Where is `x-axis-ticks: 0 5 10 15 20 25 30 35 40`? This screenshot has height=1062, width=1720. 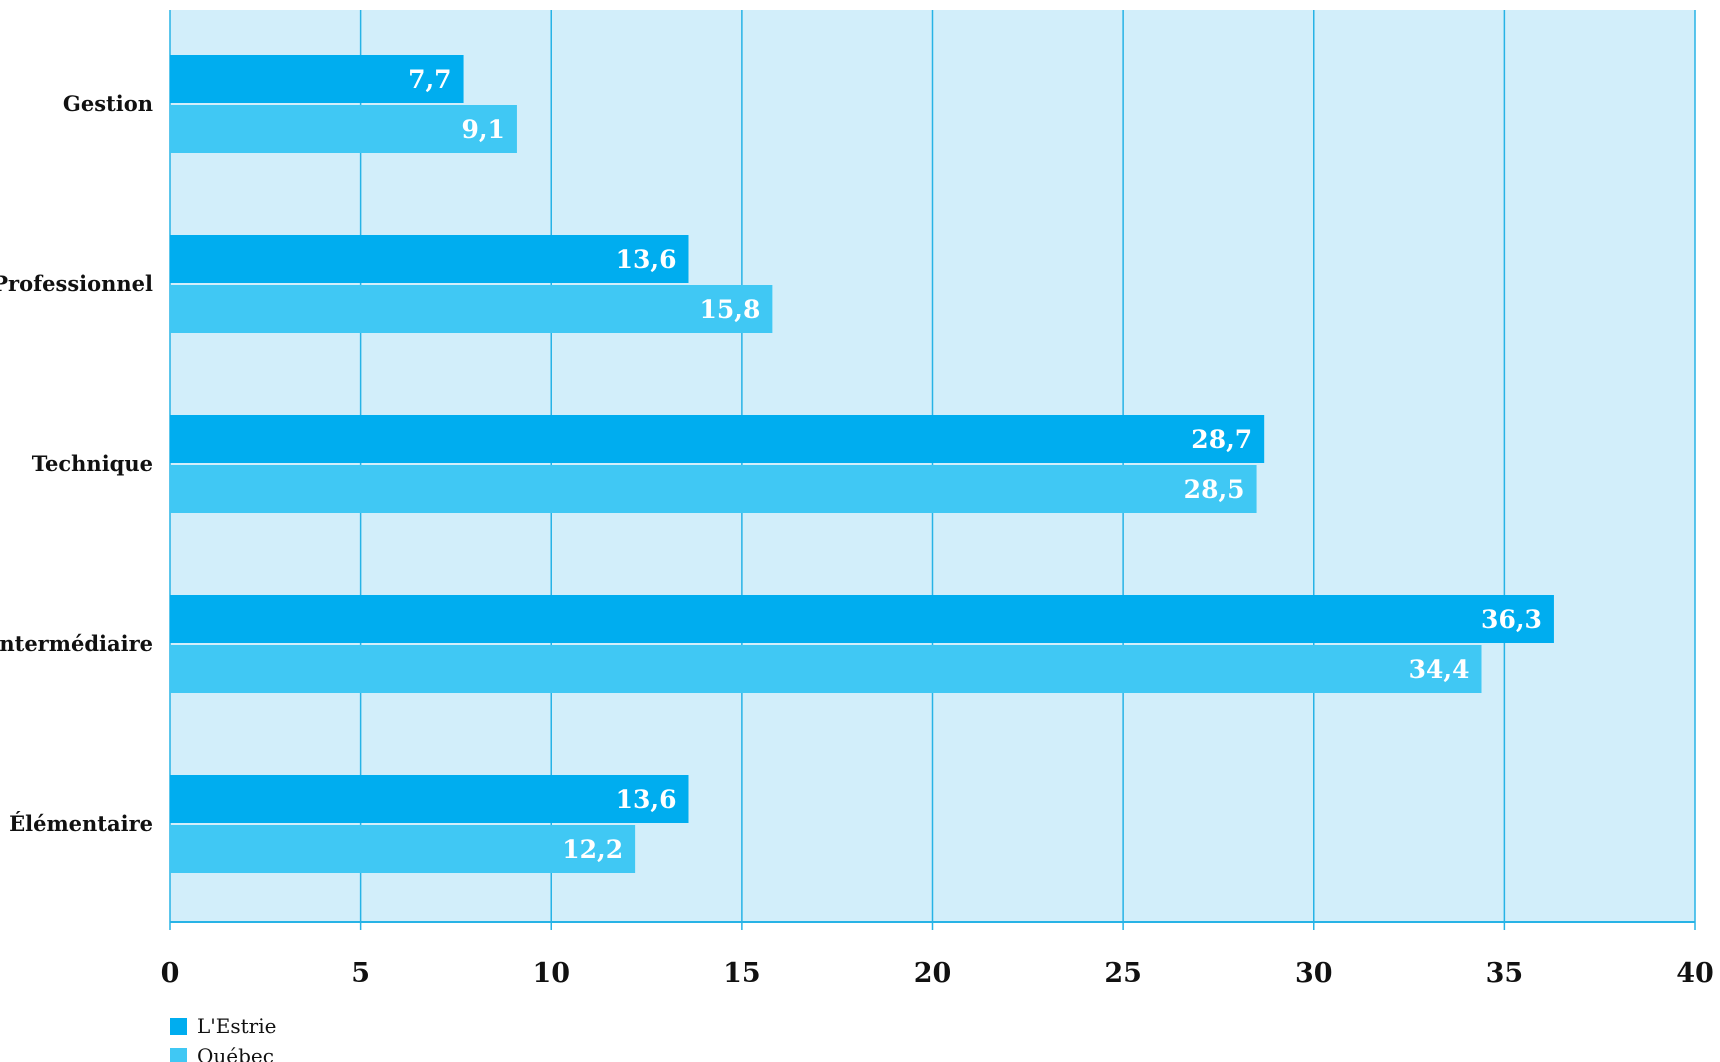 x-axis-ticks: 0 5 10 15 20 25 30 35 40 is located at coordinates (937, 973).